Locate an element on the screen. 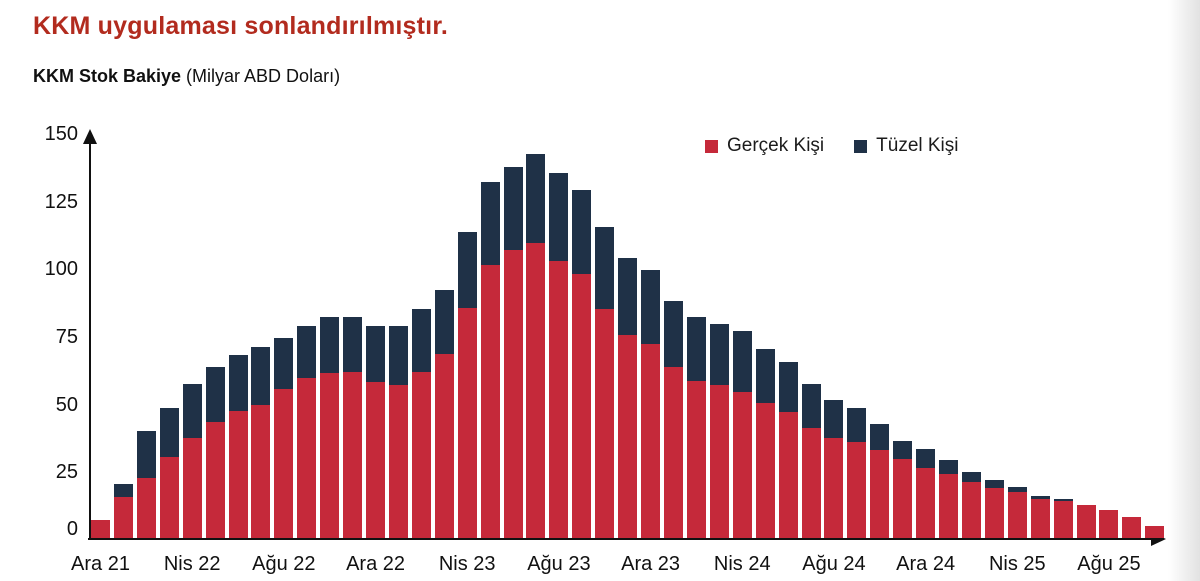 The width and height of the screenshot is (1200, 581). x-tick-label-Ara-22: Ara 22 is located at coordinates (375, 564).